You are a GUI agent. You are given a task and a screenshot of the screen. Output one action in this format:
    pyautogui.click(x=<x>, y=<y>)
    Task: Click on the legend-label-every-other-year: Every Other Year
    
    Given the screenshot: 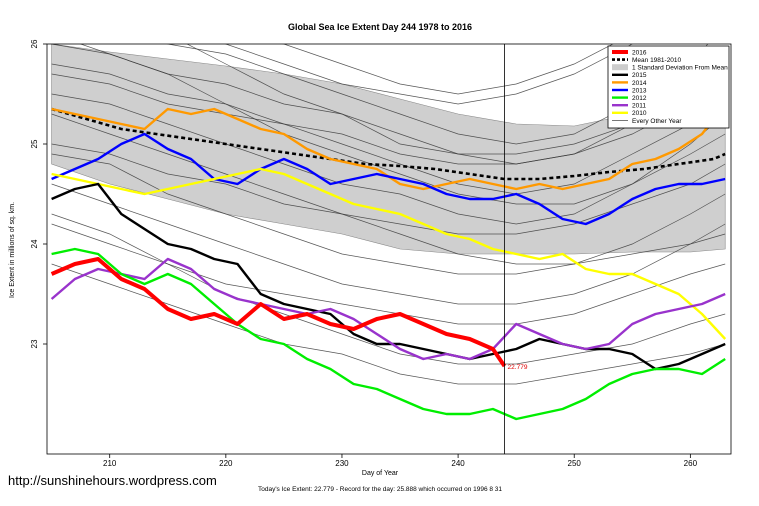 What is the action you would take?
    pyautogui.click(x=657, y=121)
    